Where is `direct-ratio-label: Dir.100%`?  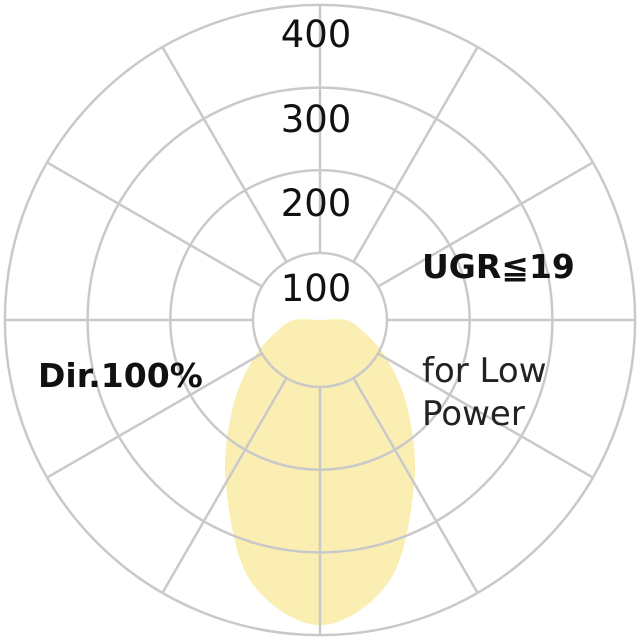 direct-ratio-label: Dir.100% is located at coordinates (120, 375).